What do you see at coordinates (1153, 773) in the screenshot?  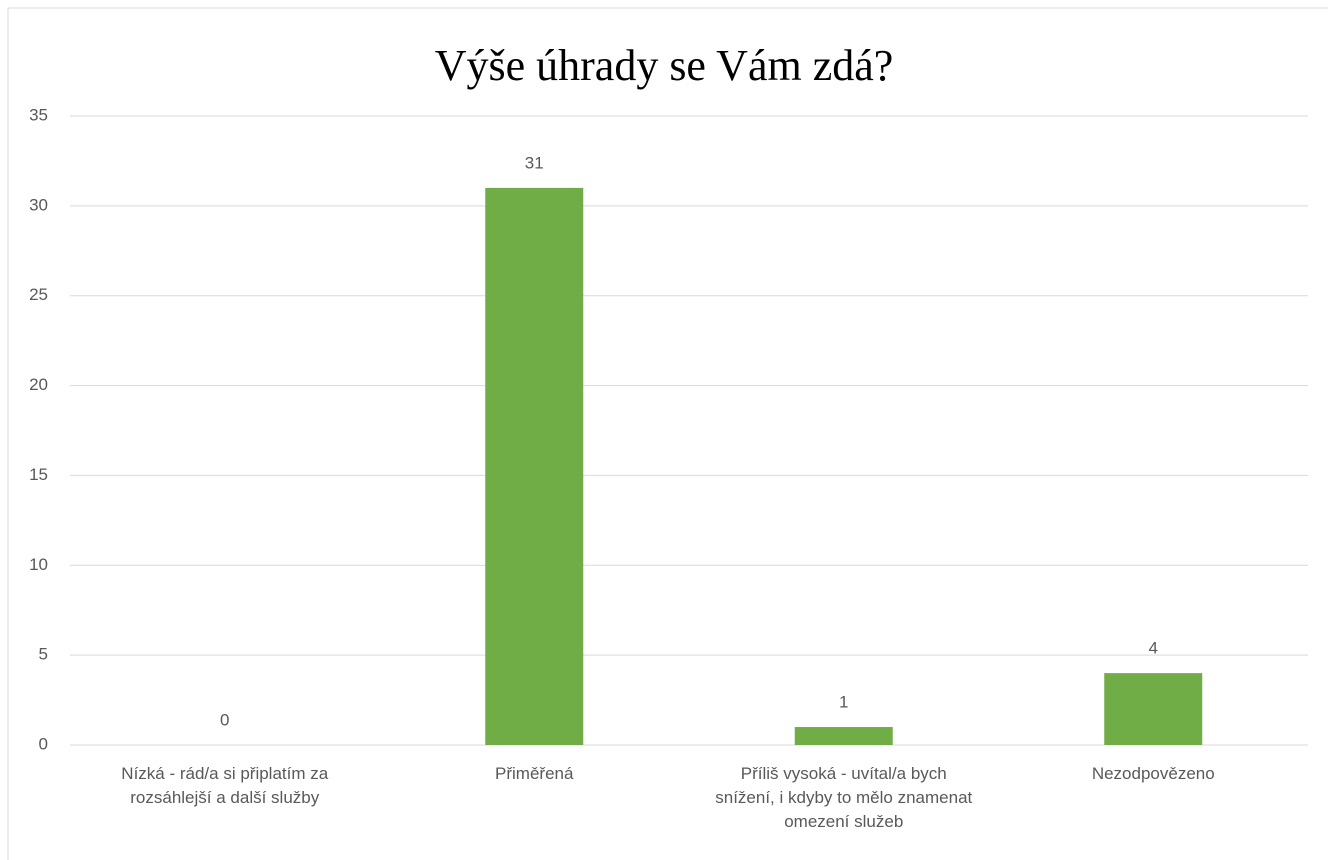 I see `x-tick-label: Nezodpovězeno` at bounding box center [1153, 773].